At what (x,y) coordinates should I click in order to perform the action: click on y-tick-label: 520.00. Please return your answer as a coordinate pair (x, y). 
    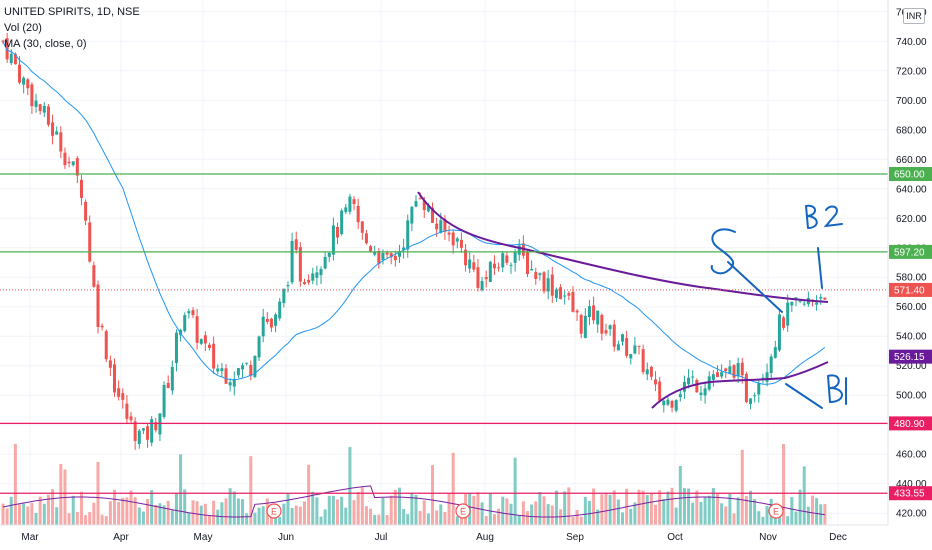
    Looking at the image, I should click on (911, 366).